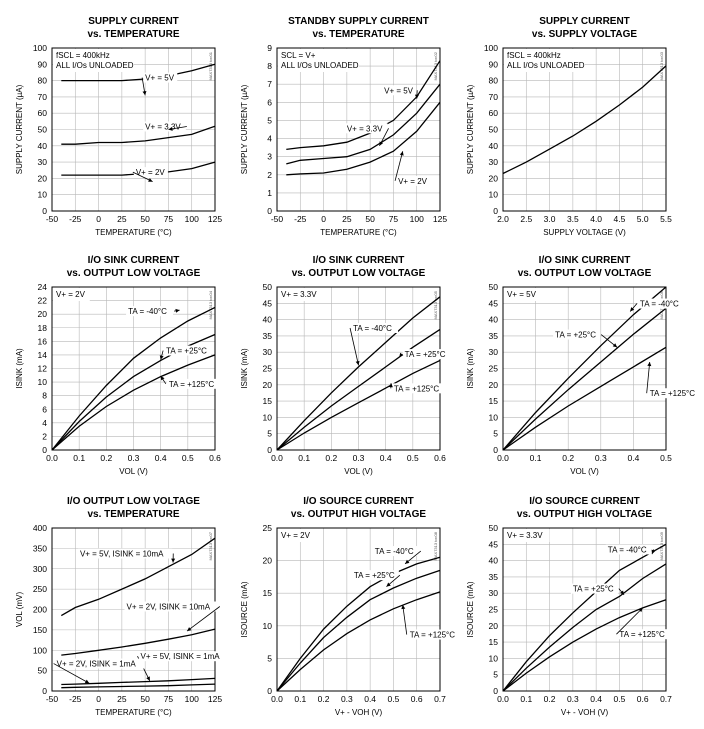  Describe the element at coordinates (584, 501) in the screenshot. I see `chart-title: I/O SOURCE CURRENT` at that location.